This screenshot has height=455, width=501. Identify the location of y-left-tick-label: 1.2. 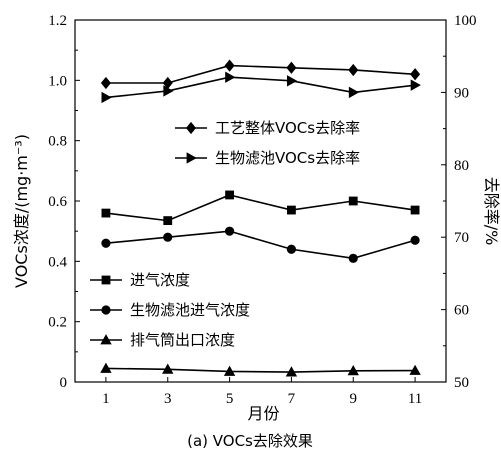
(57, 21).